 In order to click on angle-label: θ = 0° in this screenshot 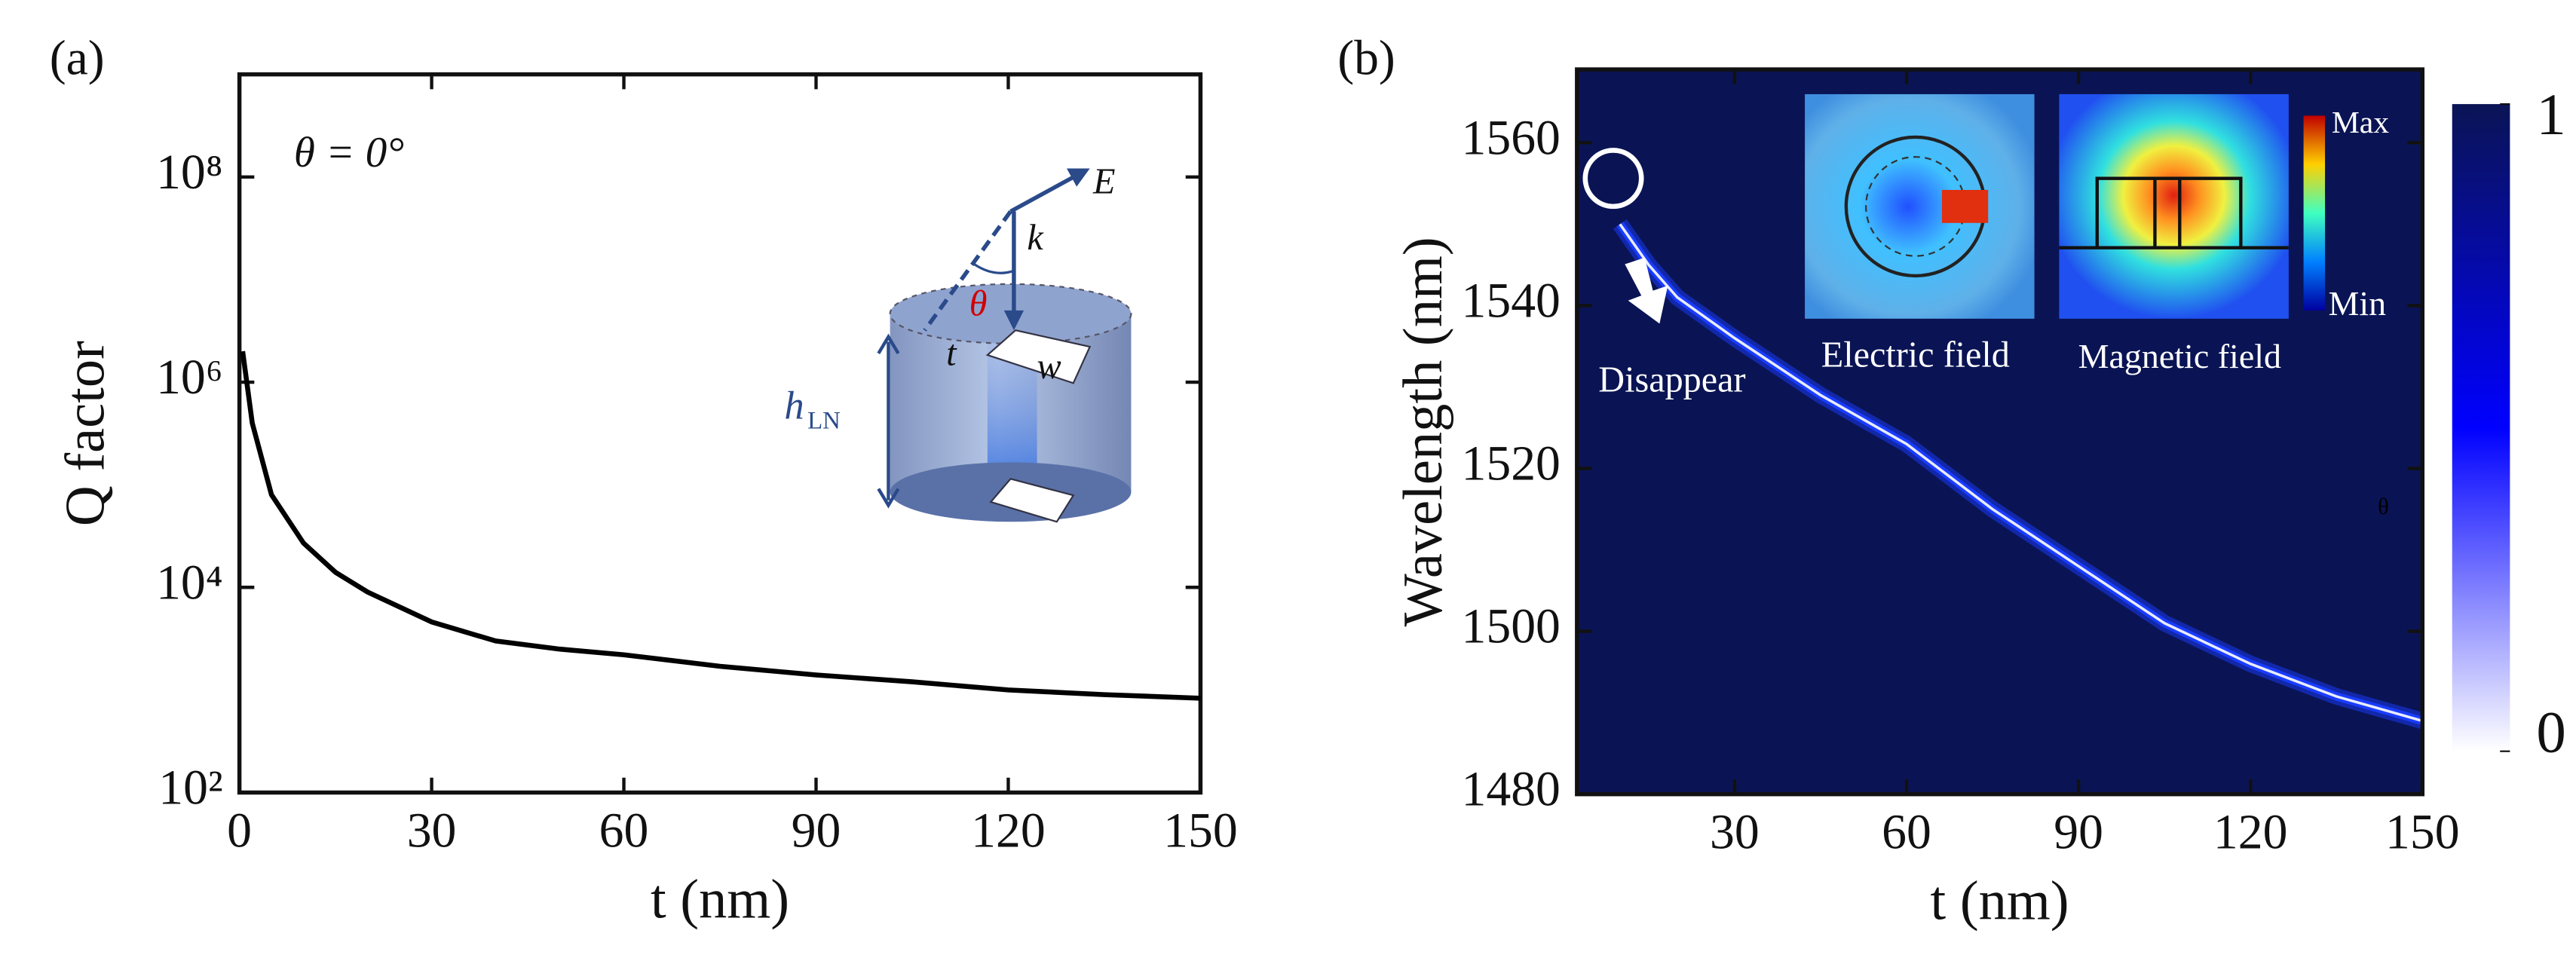, I will do `click(349, 152)`.